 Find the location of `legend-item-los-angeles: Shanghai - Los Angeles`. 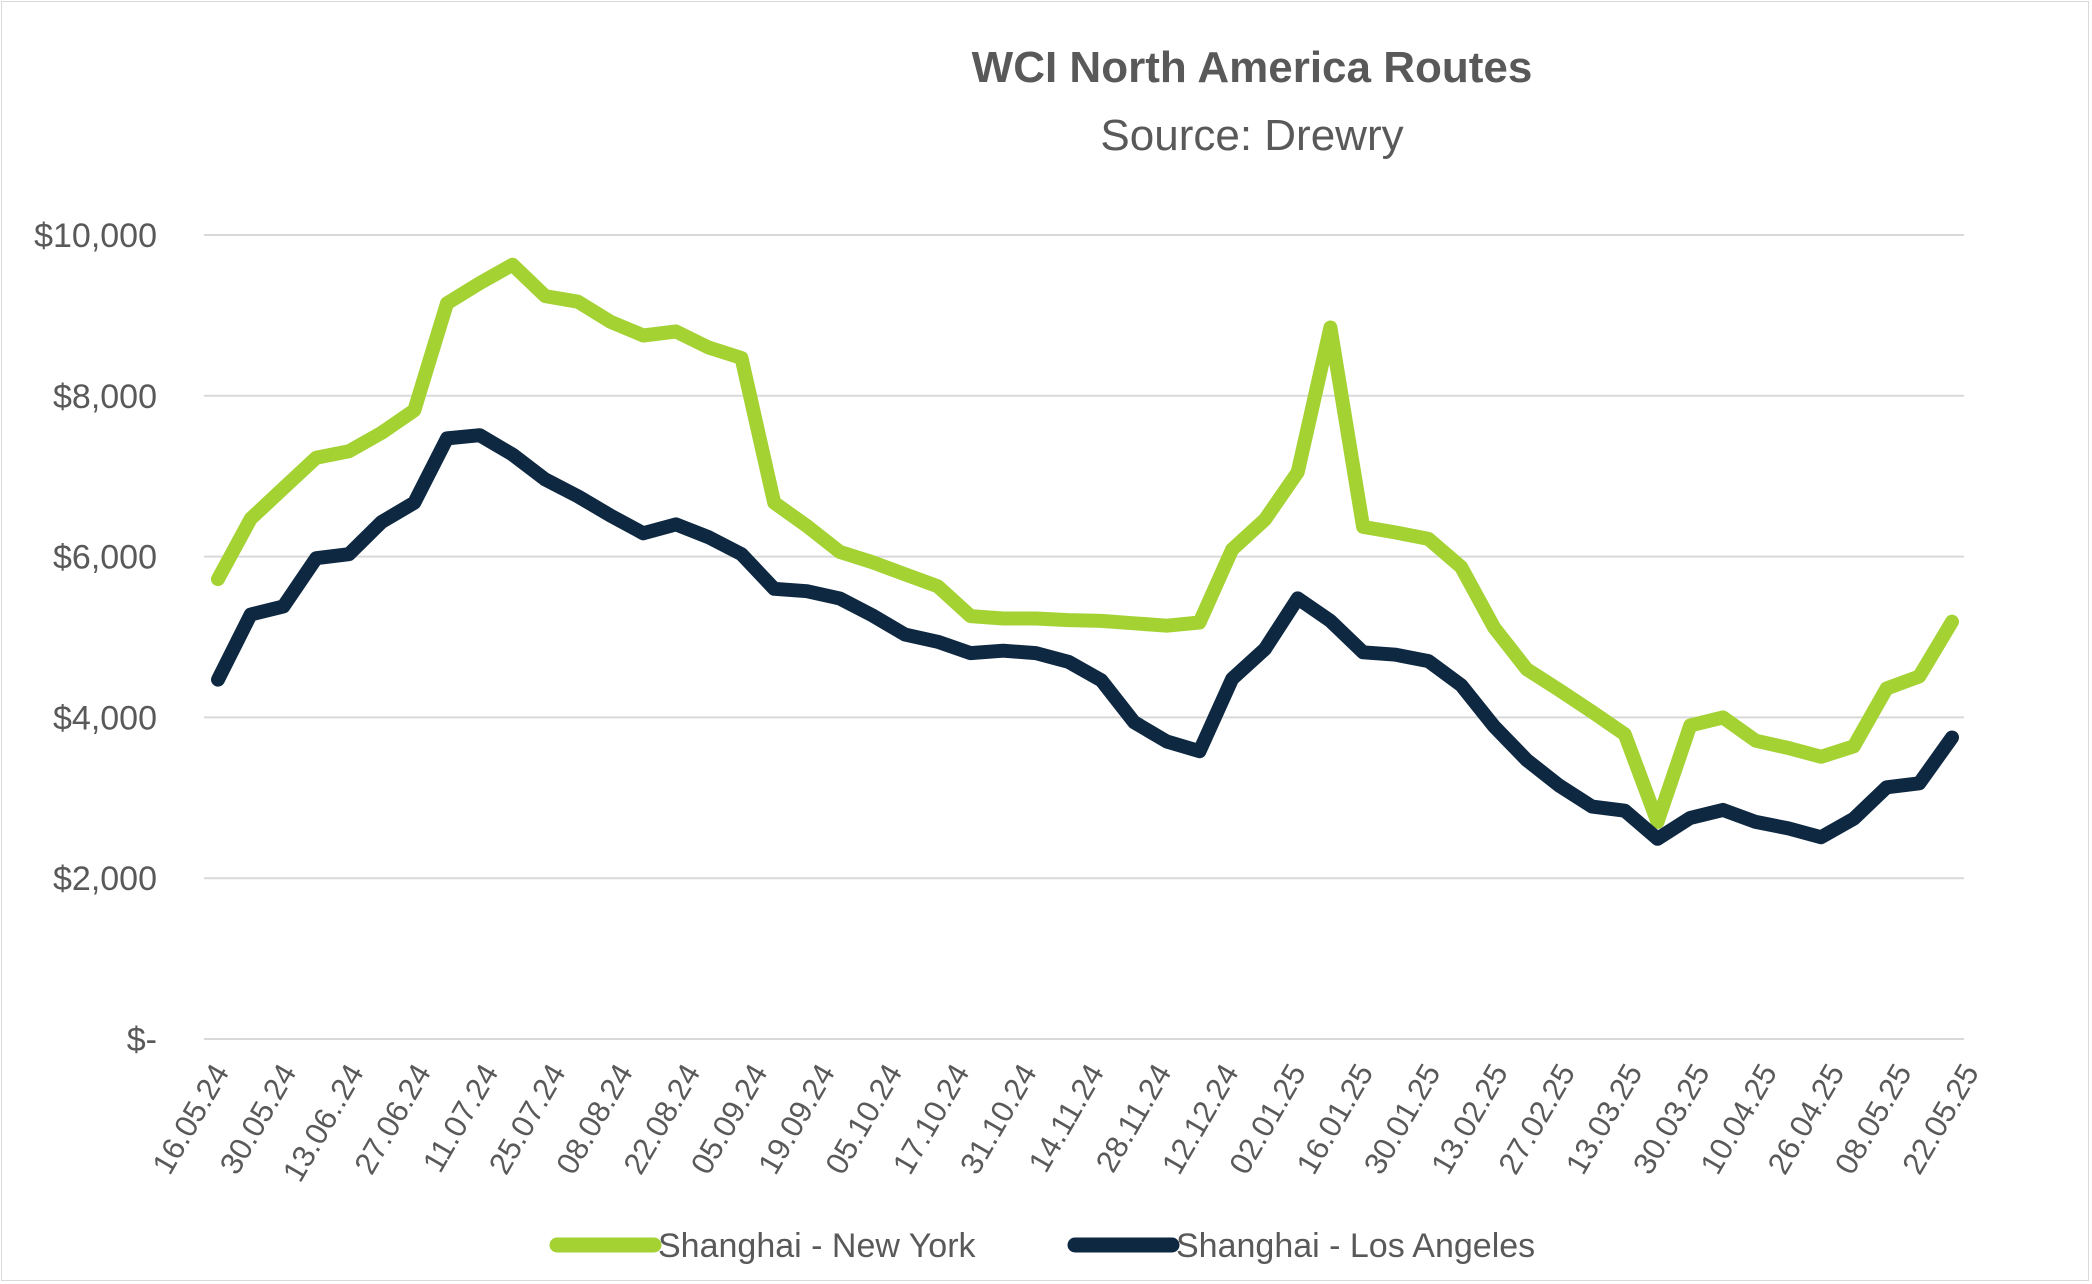

legend-item-los-angeles: Shanghai - Los Angeles is located at coordinates (1301, 1246).